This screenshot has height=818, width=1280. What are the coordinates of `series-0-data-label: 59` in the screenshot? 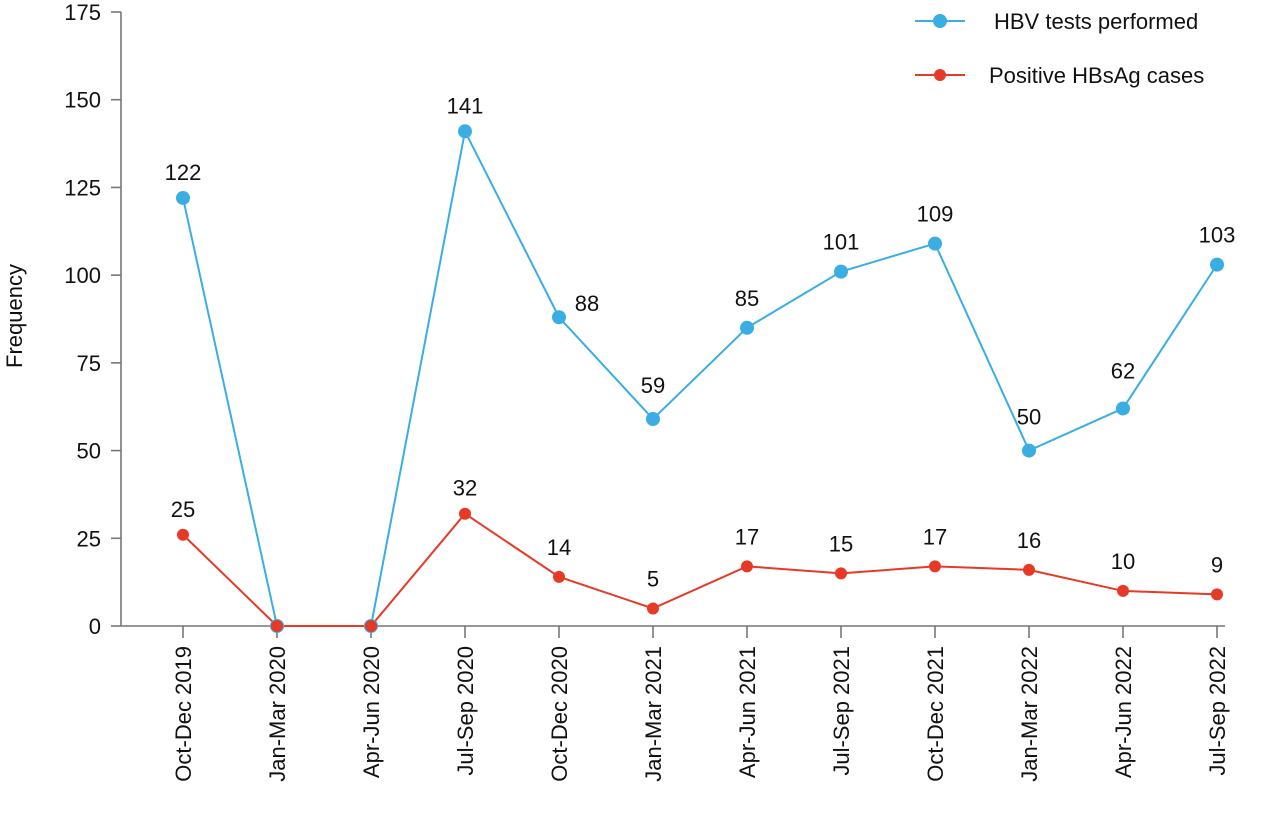 It's located at (653, 385).